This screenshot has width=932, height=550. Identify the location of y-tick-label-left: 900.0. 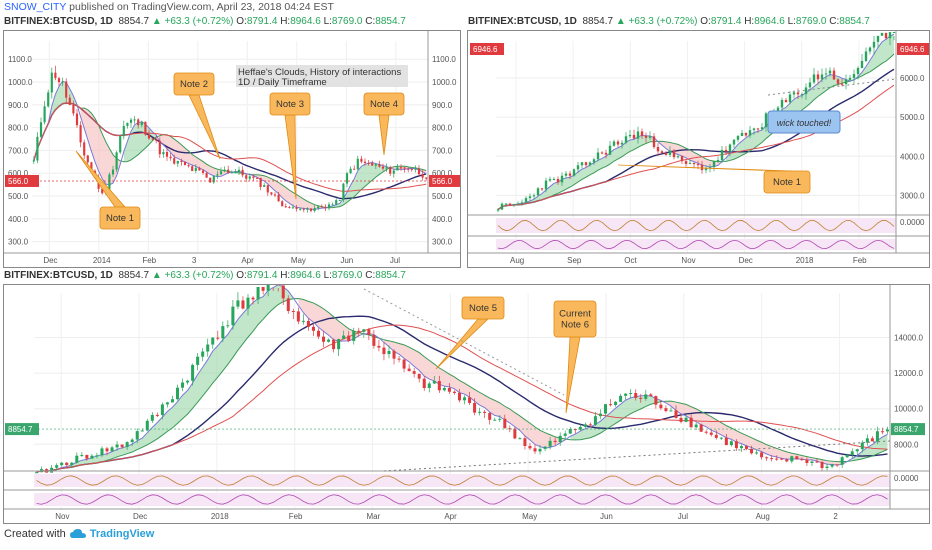
(18, 105).